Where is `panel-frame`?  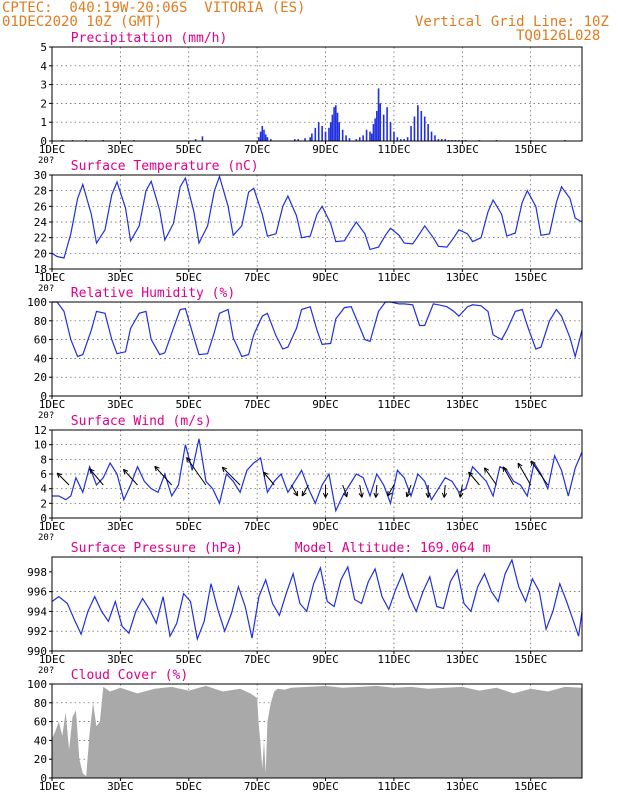
panel-frame is located at coordinates (317, 604).